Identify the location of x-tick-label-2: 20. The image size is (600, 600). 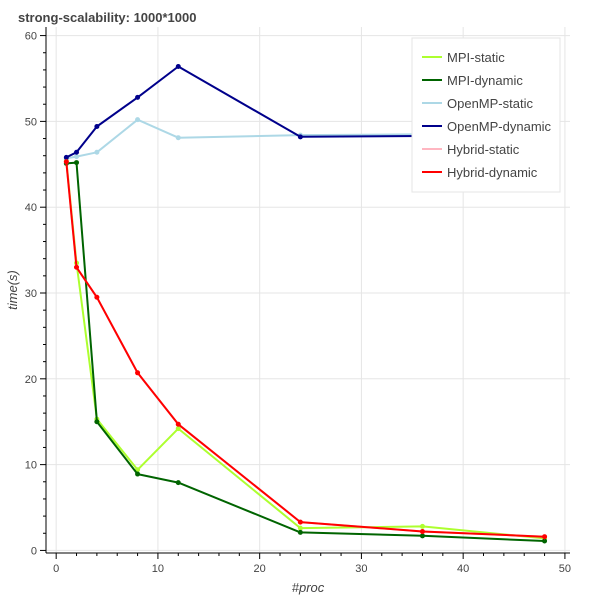
(260, 569).